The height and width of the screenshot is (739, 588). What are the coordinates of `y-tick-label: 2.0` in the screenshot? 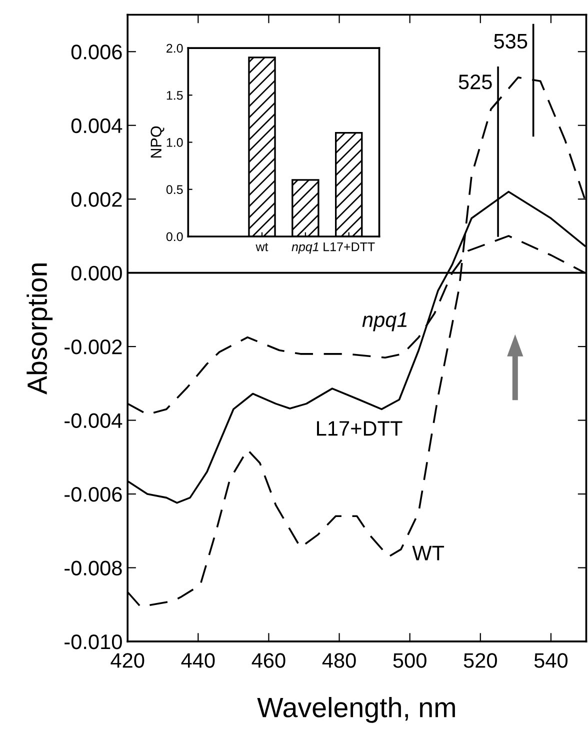 It's located at (174, 48).